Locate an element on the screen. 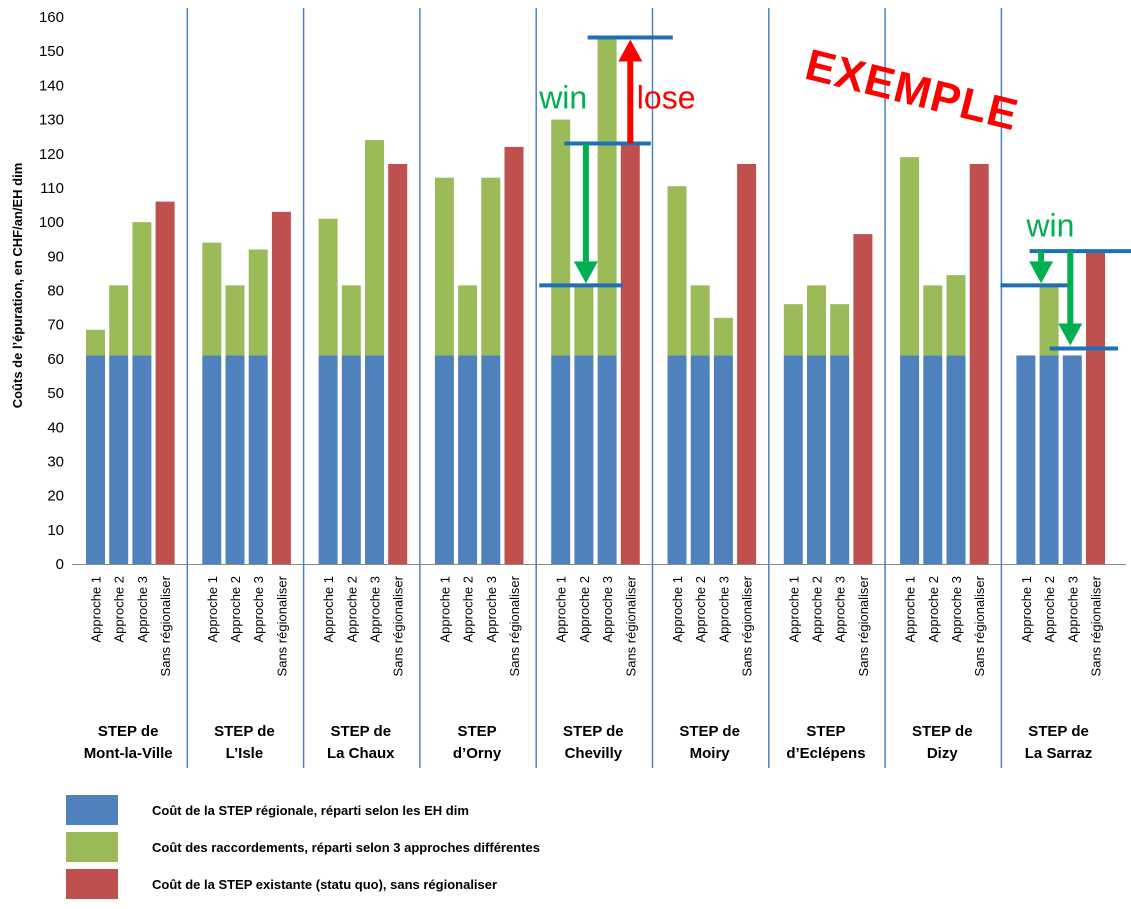 The height and width of the screenshot is (909, 1131). group-label-line2: d’Orny is located at coordinates (477, 753).